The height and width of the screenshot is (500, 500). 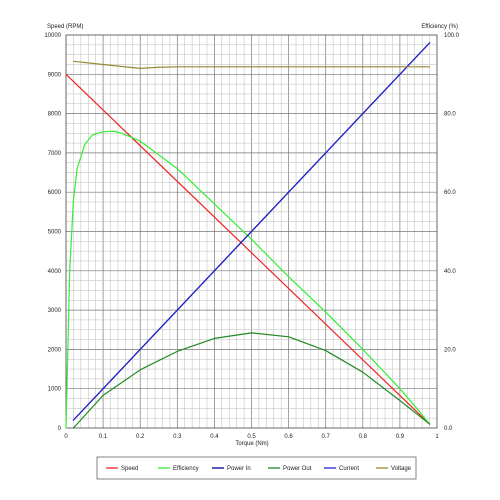 What do you see at coordinates (55, 75) in the screenshot?
I see `y-left-tick-label: 9000` at bounding box center [55, 75].